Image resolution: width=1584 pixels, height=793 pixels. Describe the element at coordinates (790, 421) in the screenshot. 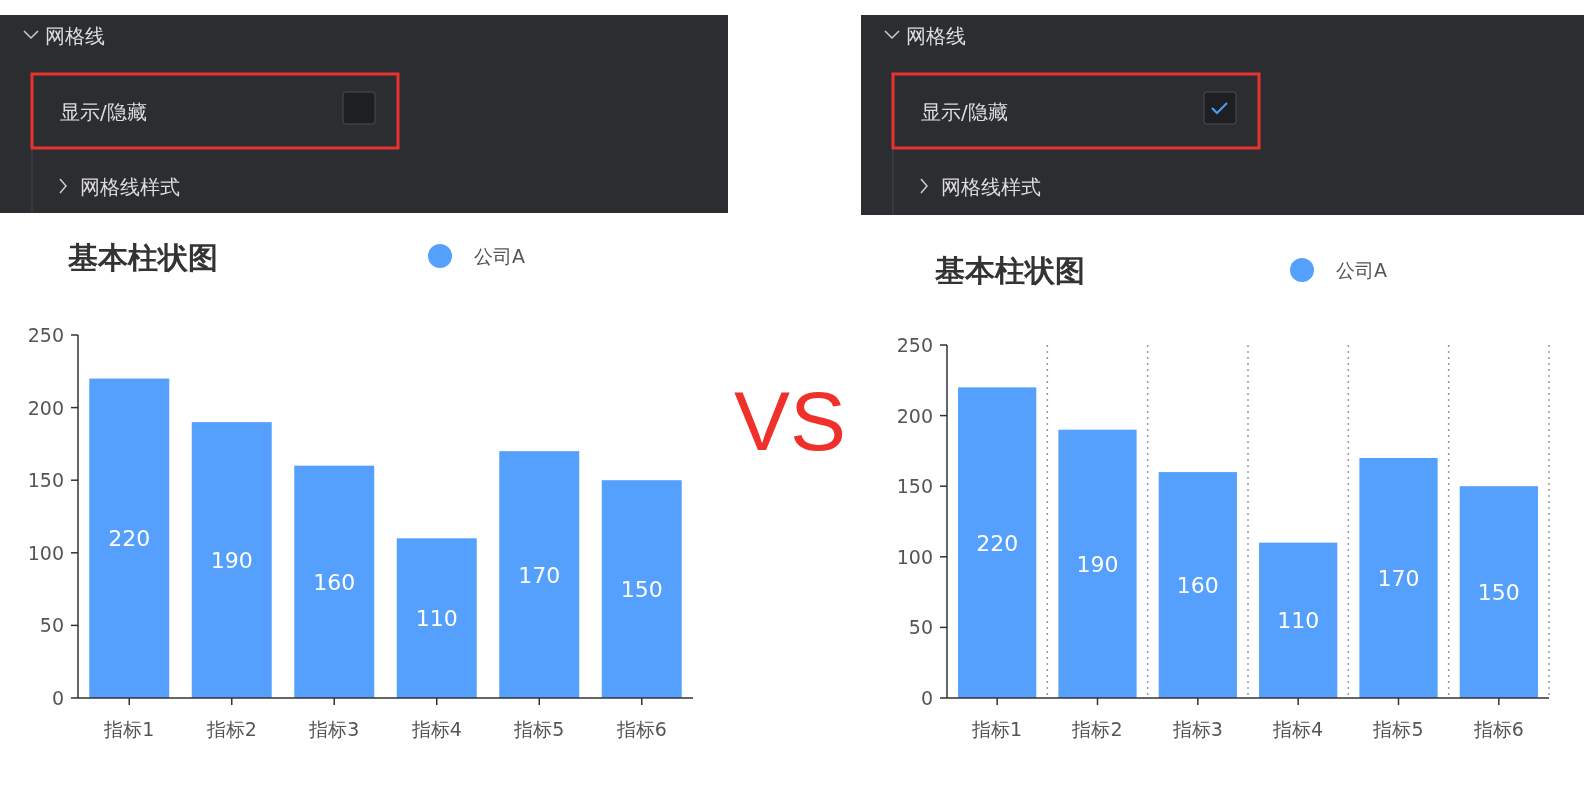

I see `text: VS` at that location.